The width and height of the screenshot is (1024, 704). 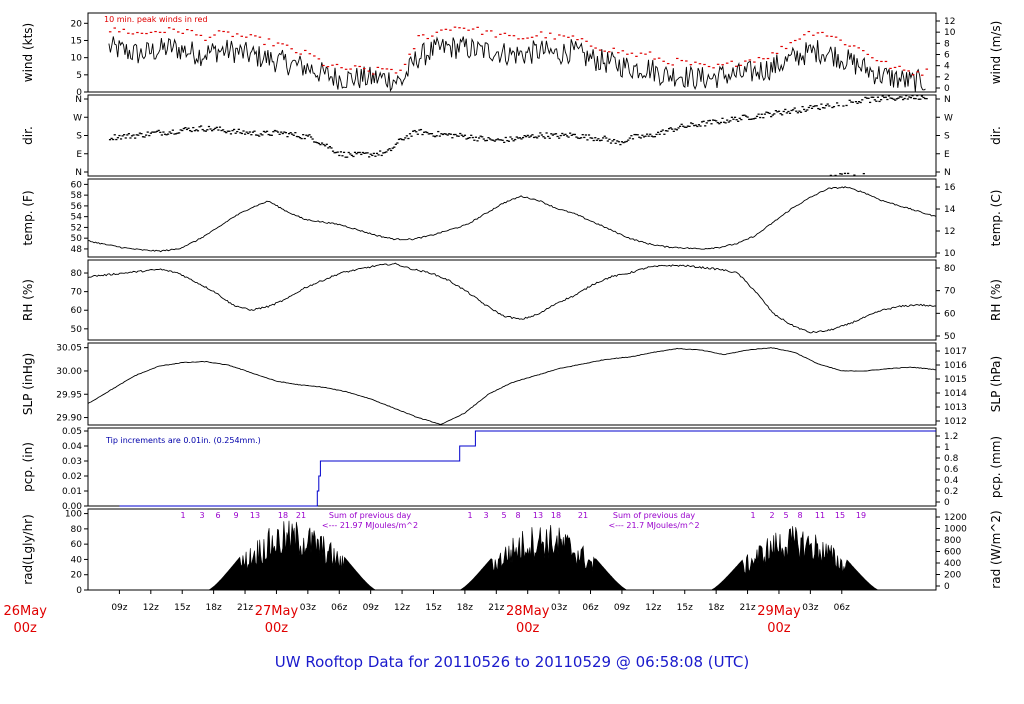 I want to click on day-label: 27May, so click(x=277, y=611).